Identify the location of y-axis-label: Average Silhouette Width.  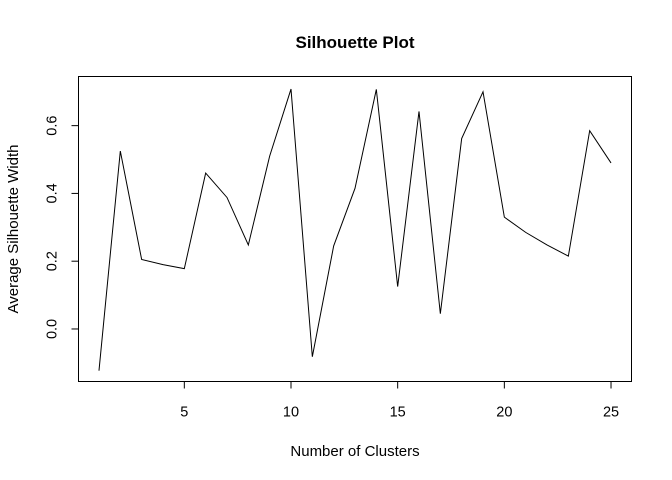
(13, 229).